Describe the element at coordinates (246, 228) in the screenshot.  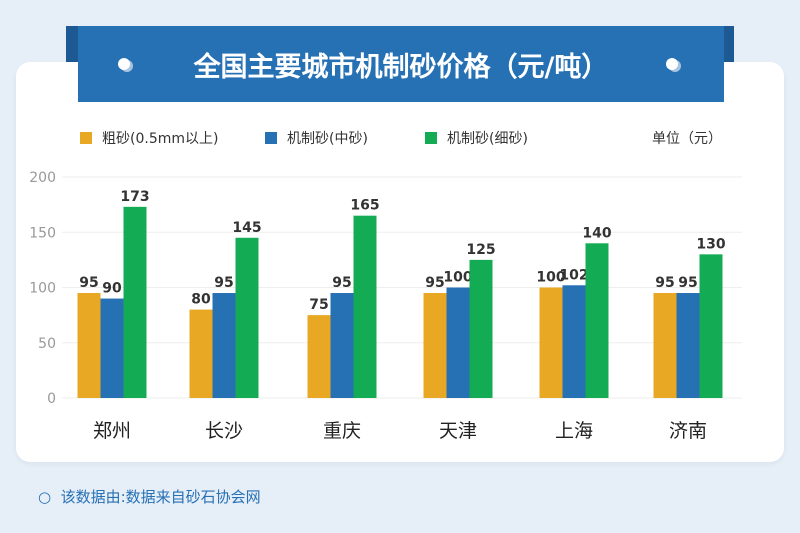
I see `data-label: 145` at that location.